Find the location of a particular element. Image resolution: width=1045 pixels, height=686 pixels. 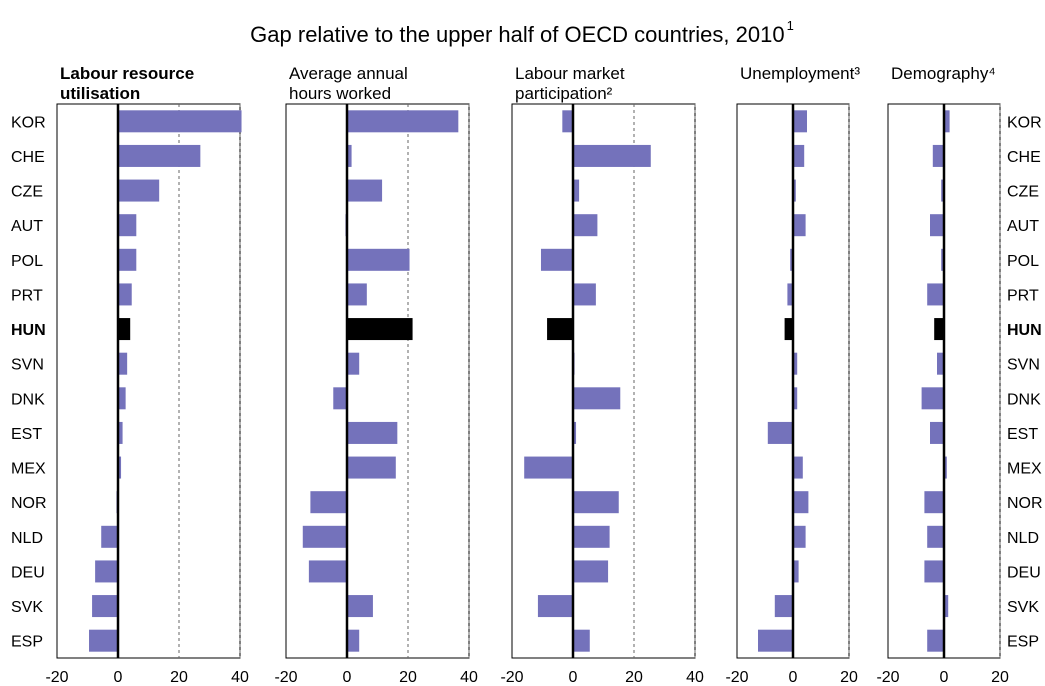

panel-5: Demography⁴ -20 0 20 is located at coordinates (942, 375).